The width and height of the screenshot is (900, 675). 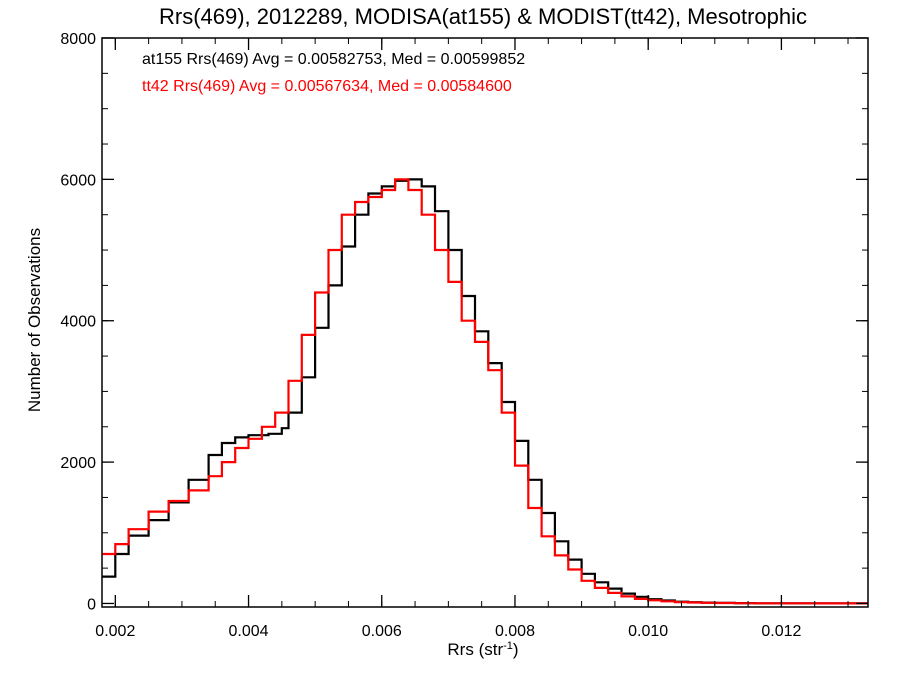 What do you see at coordinates (508, 646) in the screenshot?
I see `x-axis-label-superscript: -1` at bounding box center [508, 646].